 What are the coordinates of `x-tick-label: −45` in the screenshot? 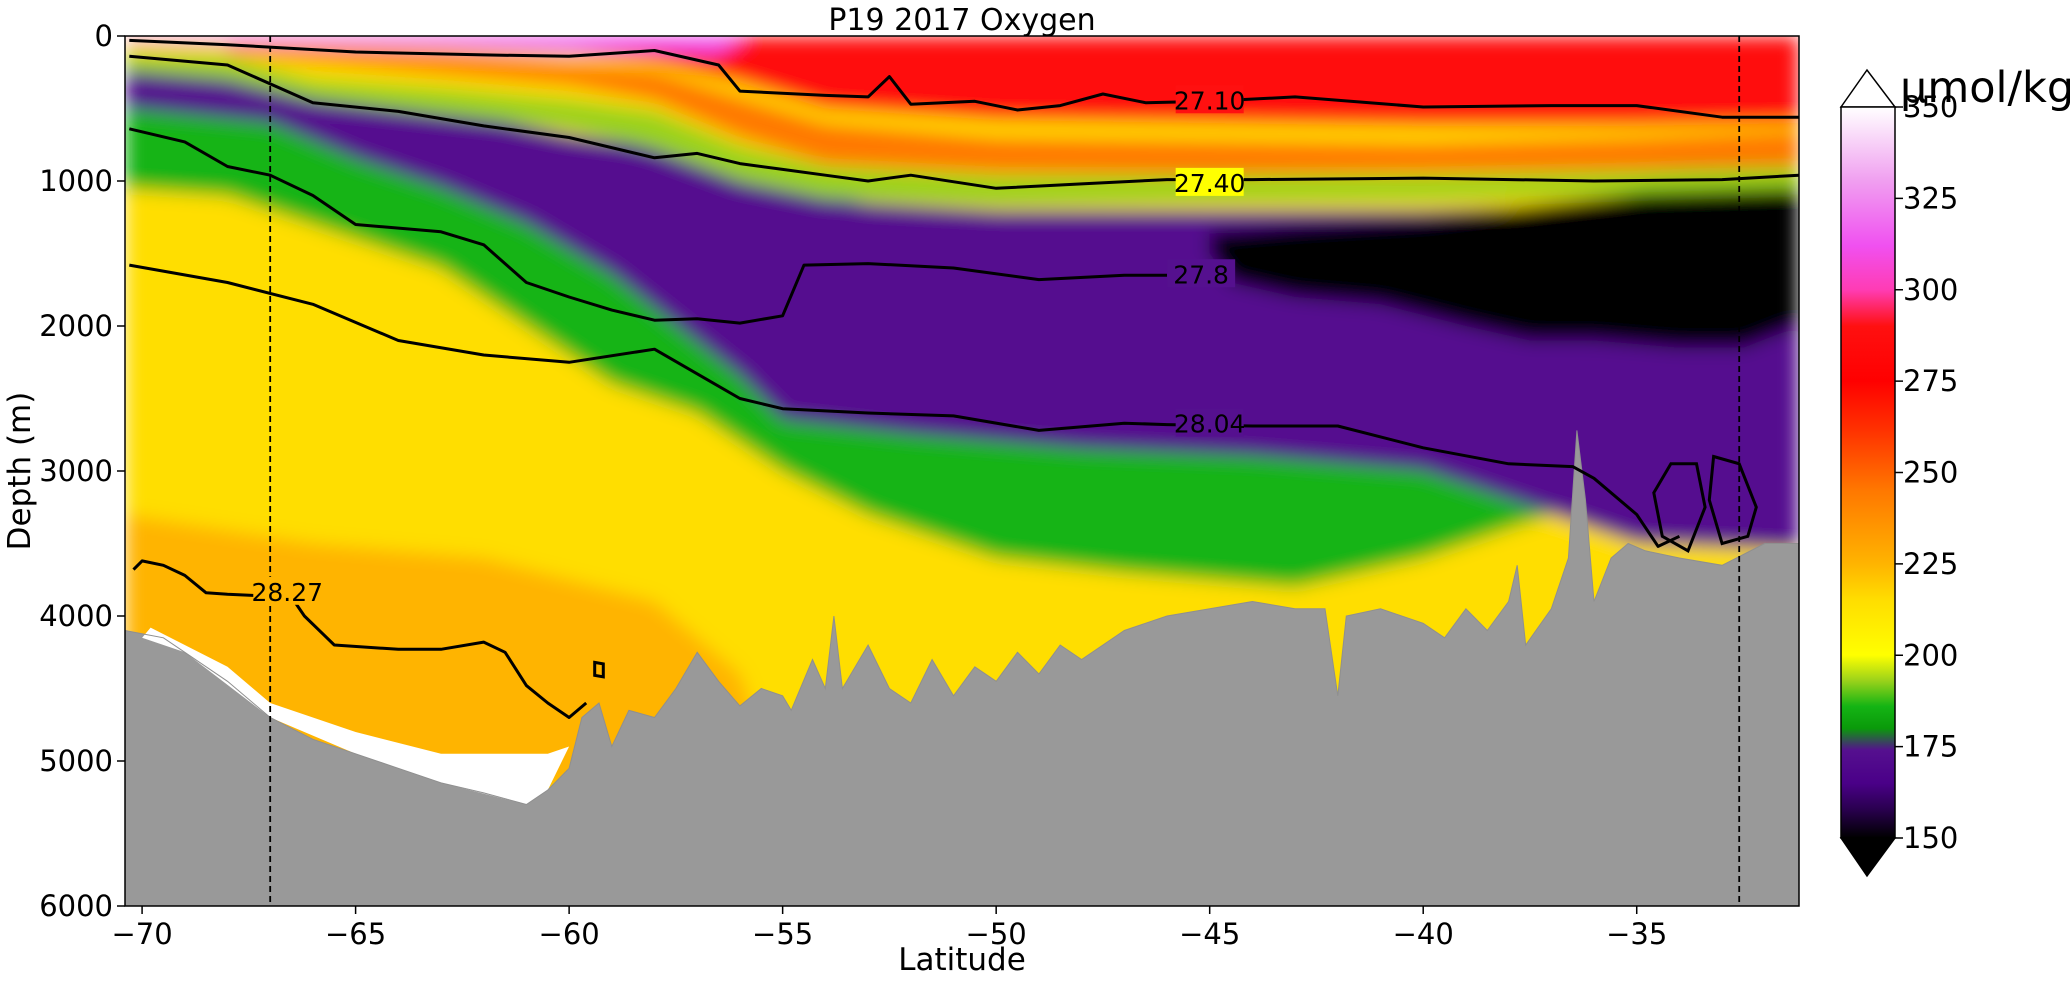 It's located at (1209, 934).